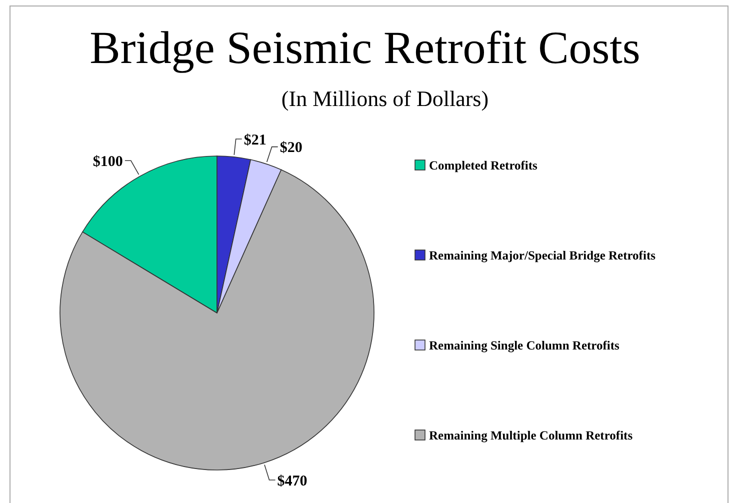 This screenshot has height=503, width=730. Describe the element at coordinates (483, 165) in the screenshot. I see `legend-label: Completed Retrofits` at that location.